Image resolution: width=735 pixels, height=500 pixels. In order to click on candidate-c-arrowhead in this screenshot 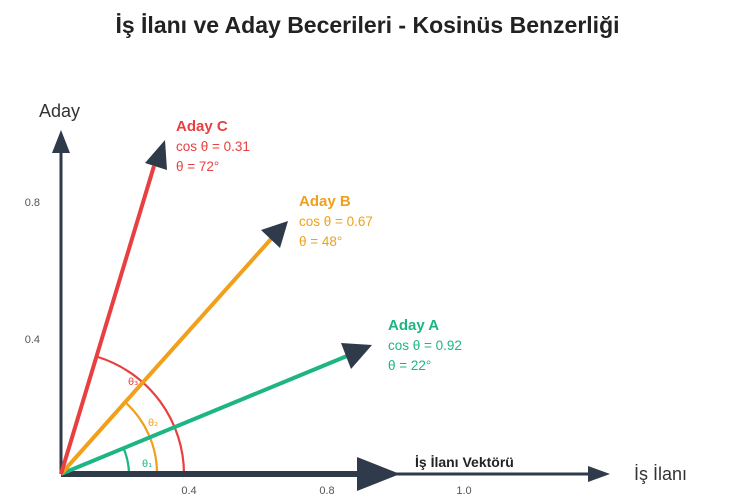, I will do `click(156, 155)`.